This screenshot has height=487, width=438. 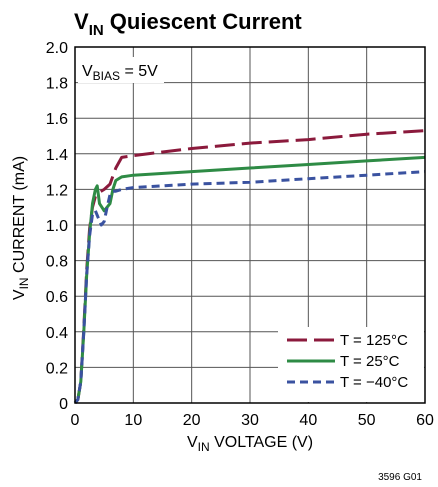 I want to click on y-tick-label-5: 1.0, so click(x=57, y=226).